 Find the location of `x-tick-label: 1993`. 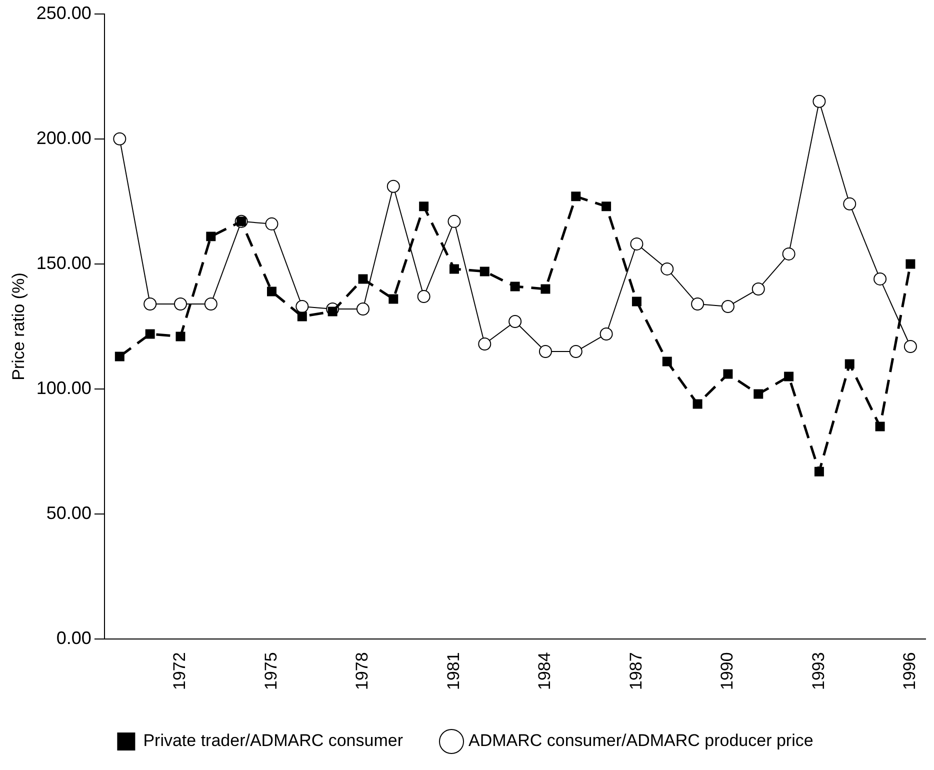

x-tick-label: 1993 is located at coordinates (818, 671).